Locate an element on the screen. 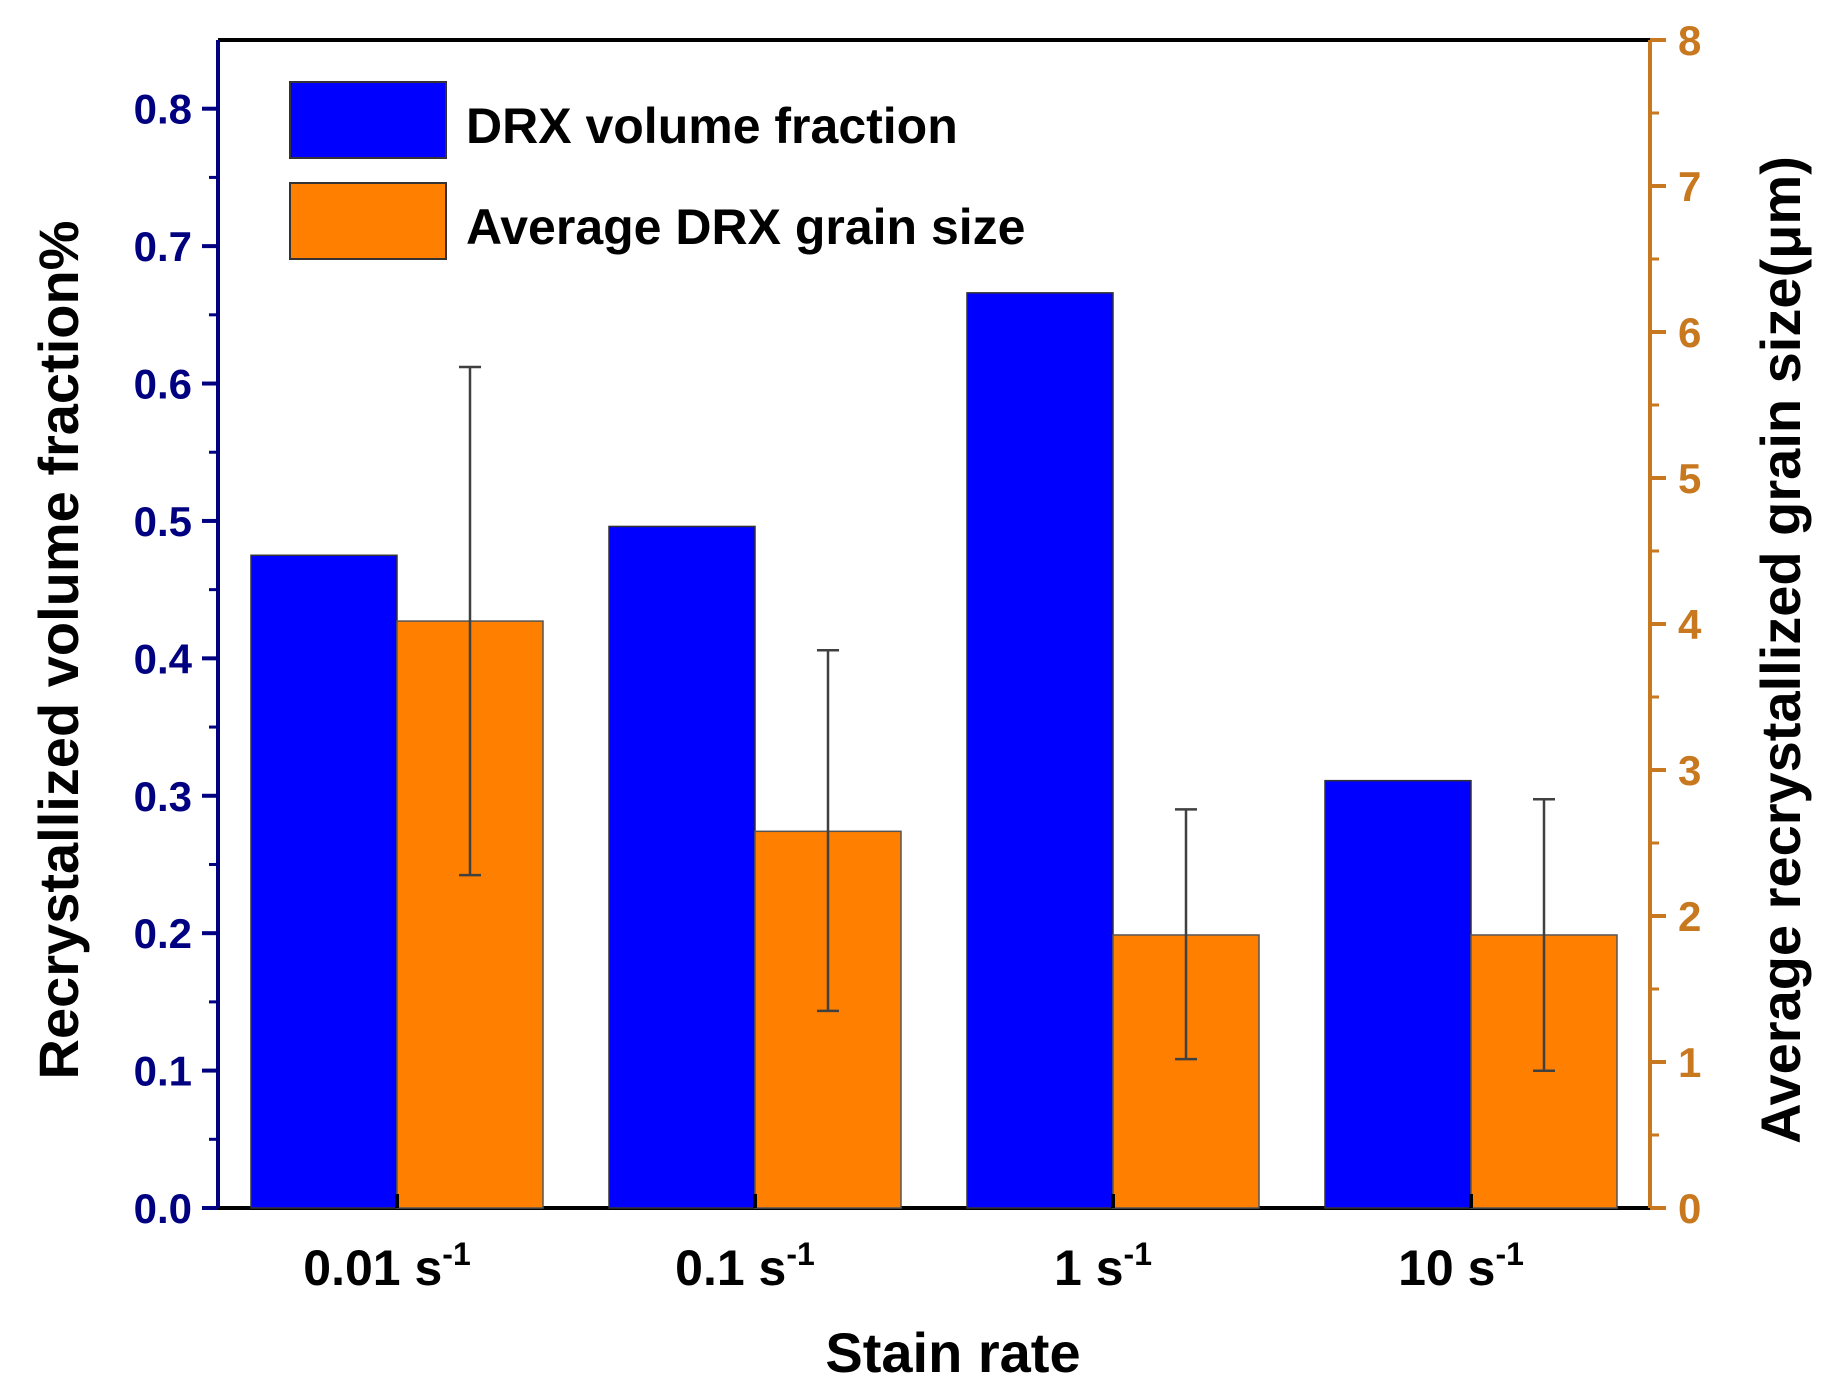  right-tick-label: 4 is located at coordinates (1690, 624).